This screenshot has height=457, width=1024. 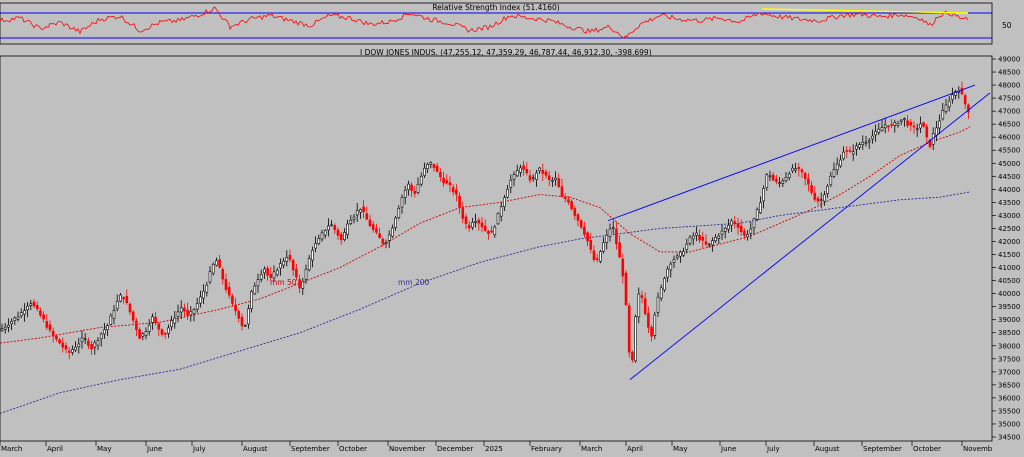 What do you see at coordinates (680, 449) in the screenshot?
I see `x-tick-label: May` at bounding box center [680, 449].